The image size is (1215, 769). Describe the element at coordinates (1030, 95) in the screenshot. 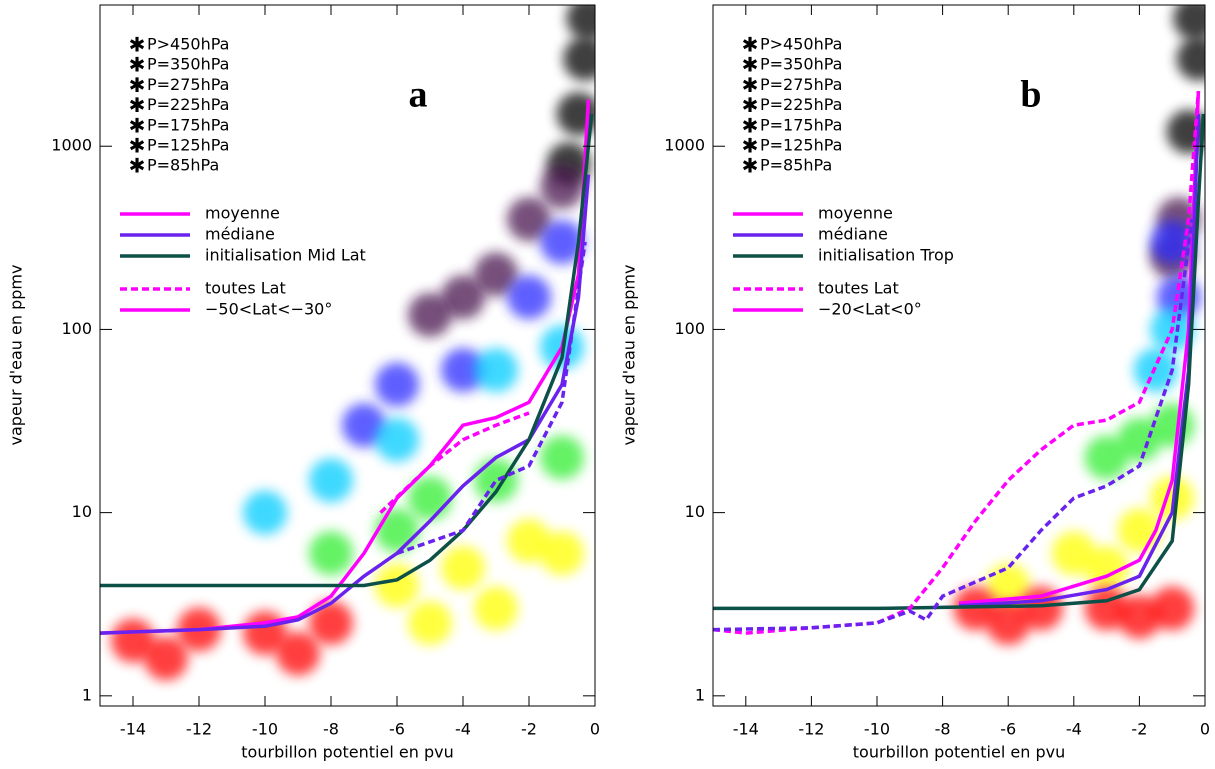

I see `panel-label: b` at that location.